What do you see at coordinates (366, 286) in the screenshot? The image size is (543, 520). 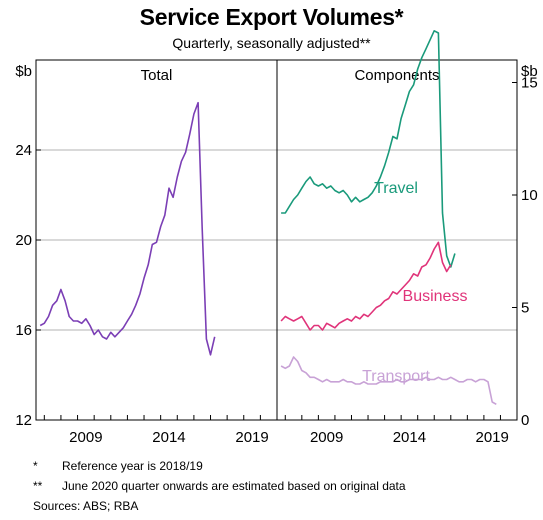 I see `series-line-business` at bounding box center [366, 286].